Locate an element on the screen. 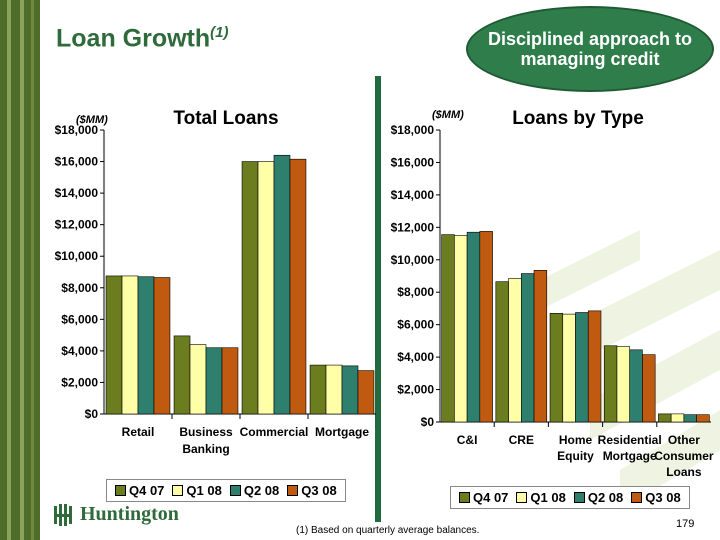 This screenshot has width=720, height=540. x-category-label: Retail is located at coordinates (138, 432).